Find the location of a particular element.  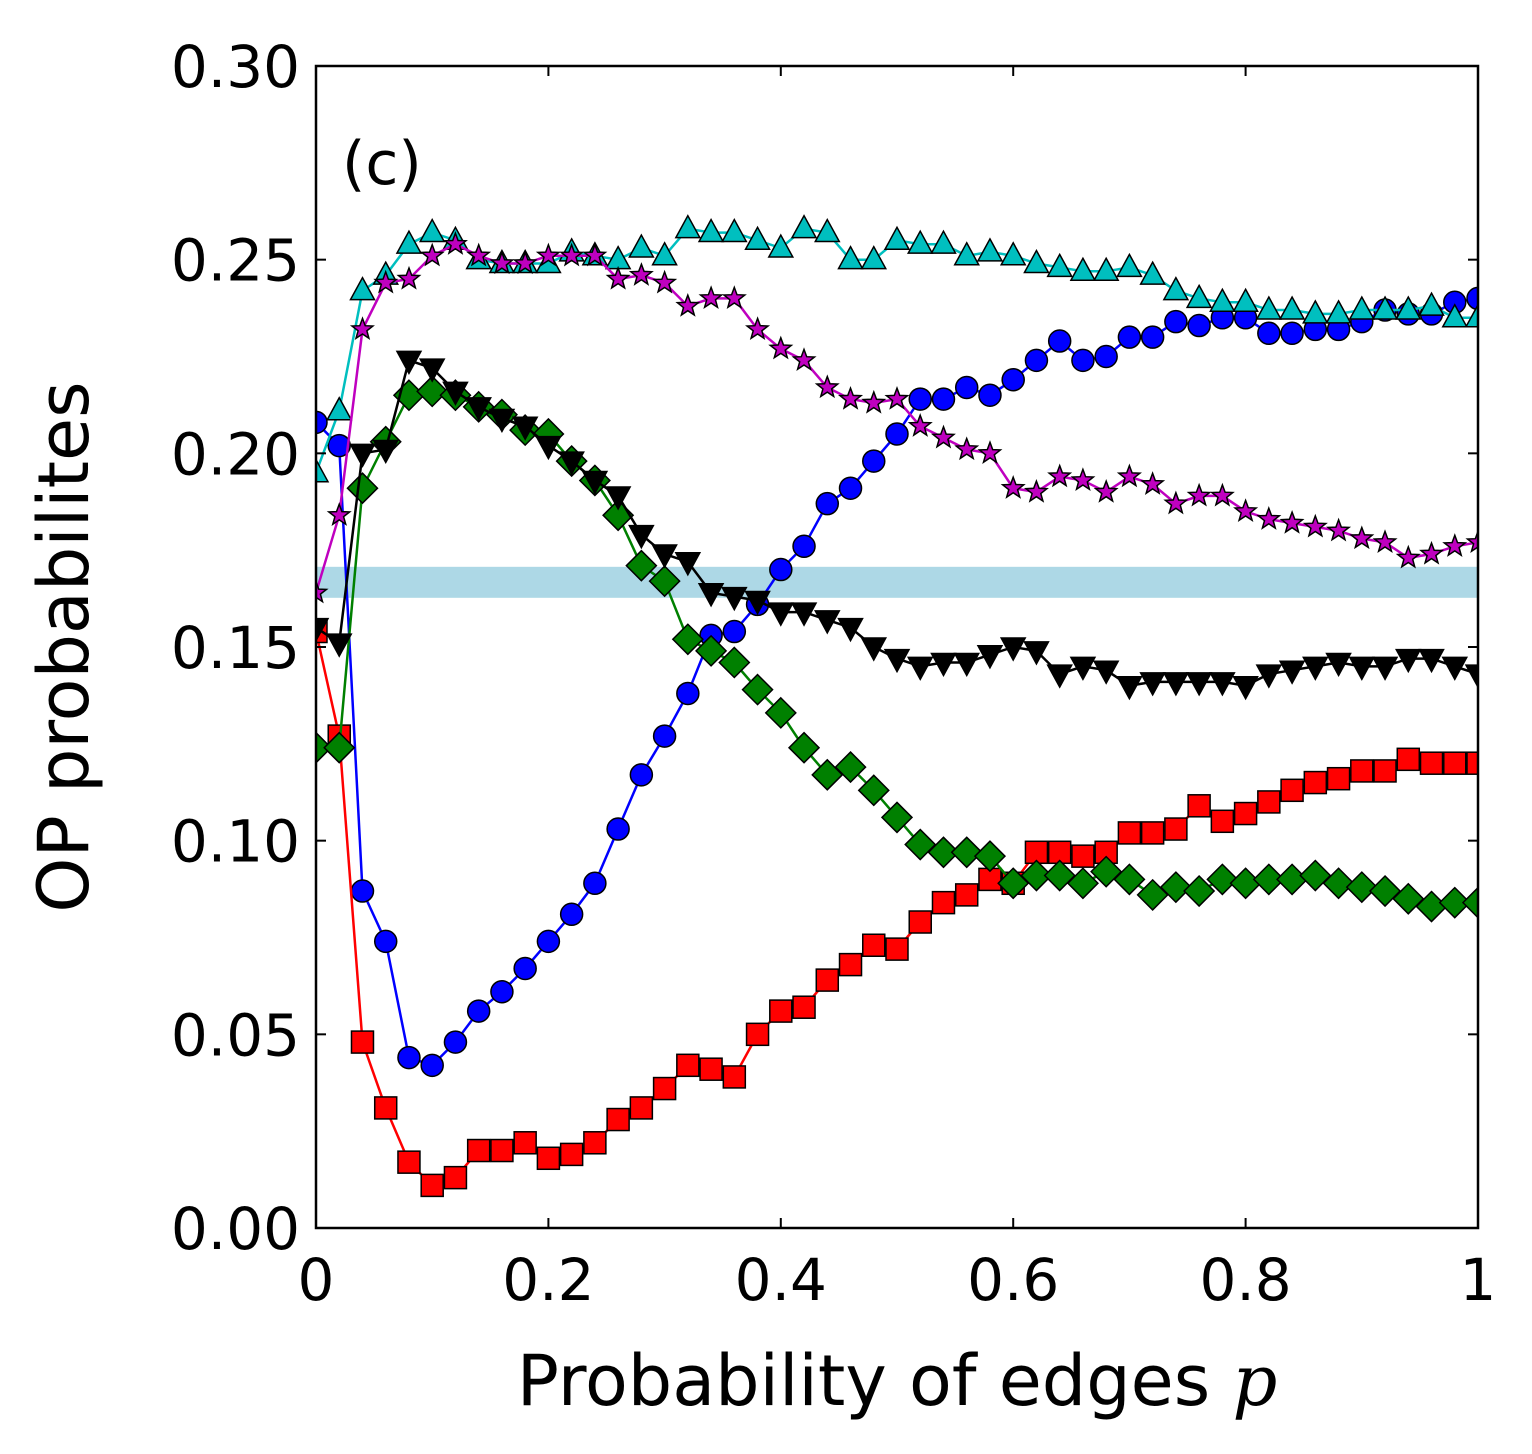

y-tick-label: 0.15 is located at coordinates (235, 648).